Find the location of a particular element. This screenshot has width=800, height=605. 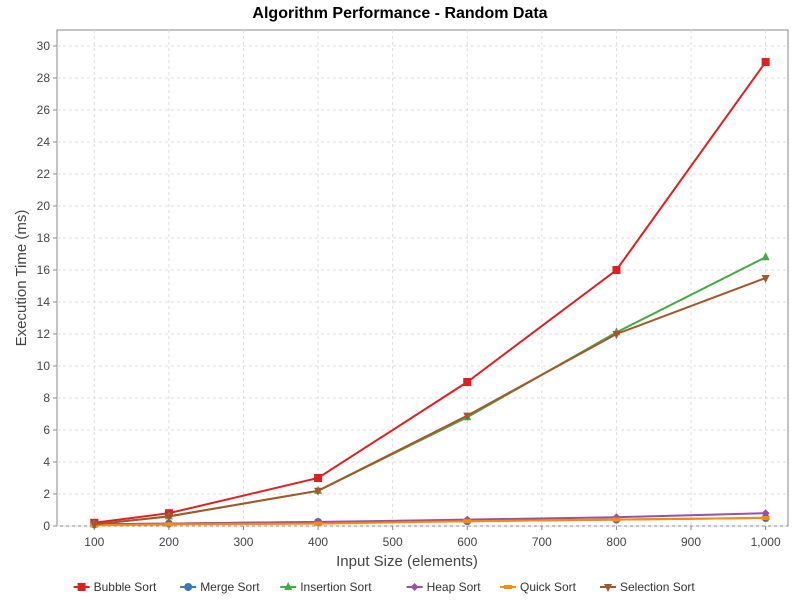

legend-item-quick-sort: Quick Sort is located at coordinates (538, 587).